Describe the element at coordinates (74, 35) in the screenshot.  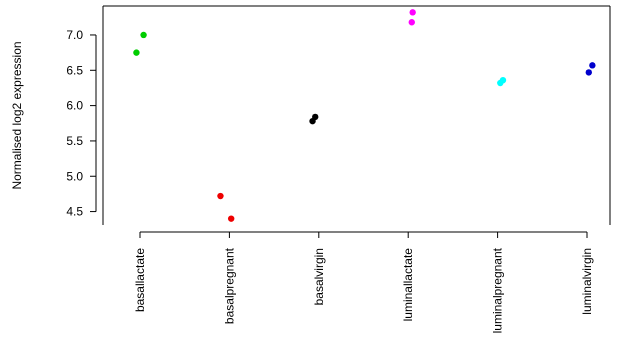
I see `y-tick-label: 7.0` at that location.